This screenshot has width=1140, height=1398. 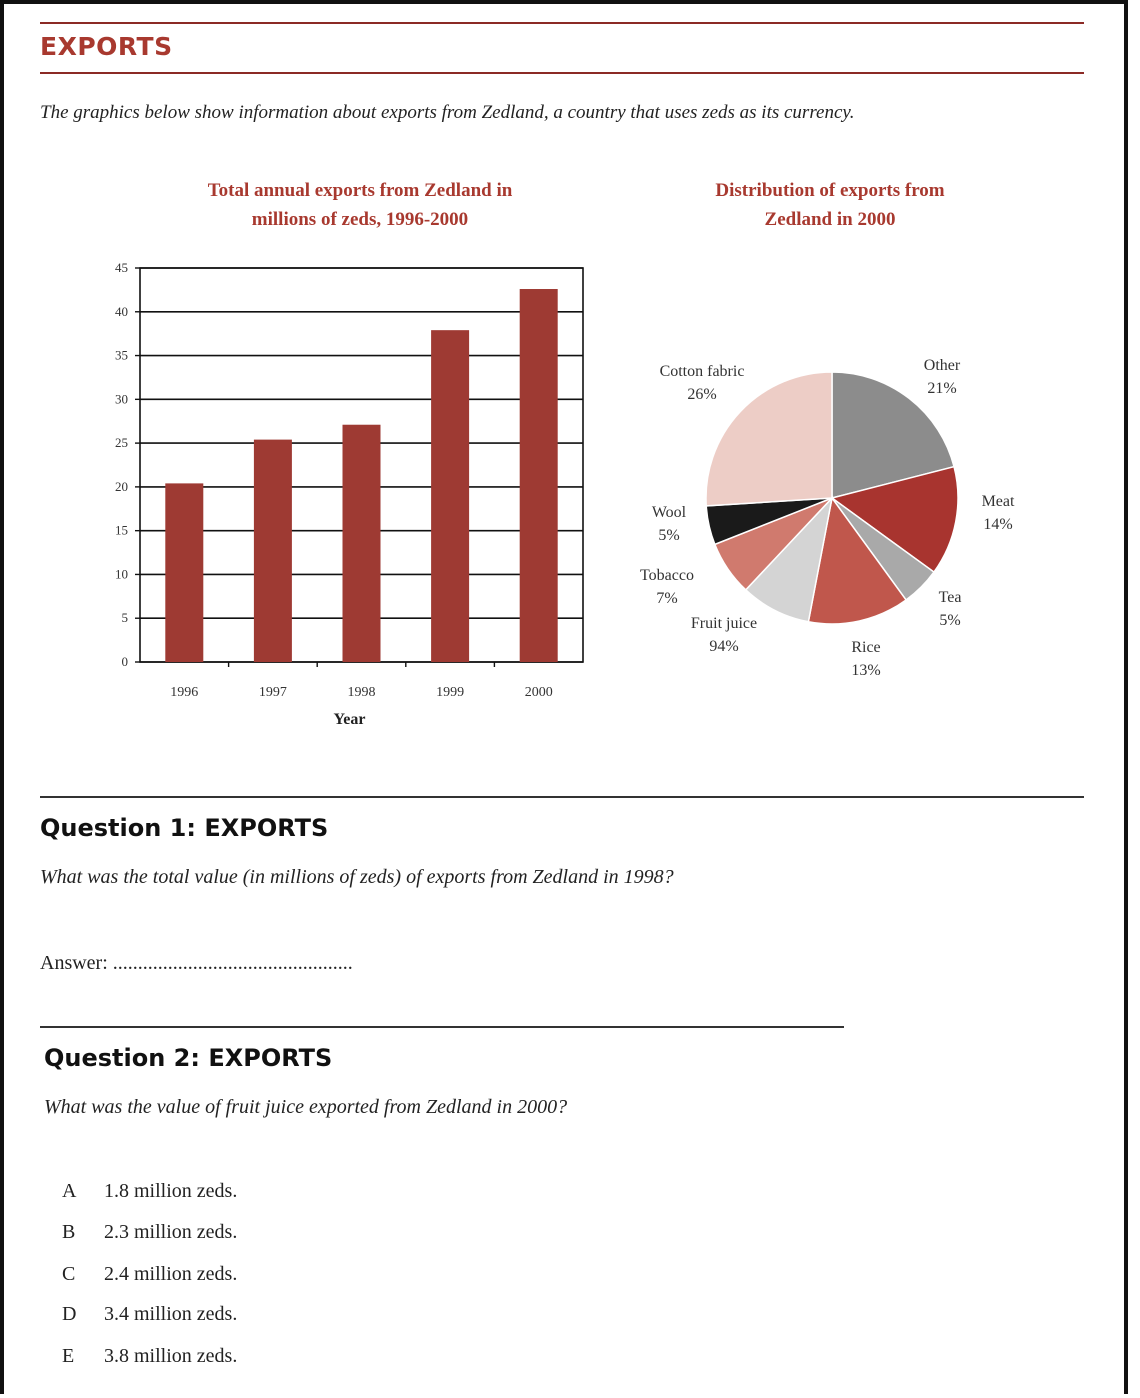 I want to click on y-tick-label: 15, so click(x=121, y=530).